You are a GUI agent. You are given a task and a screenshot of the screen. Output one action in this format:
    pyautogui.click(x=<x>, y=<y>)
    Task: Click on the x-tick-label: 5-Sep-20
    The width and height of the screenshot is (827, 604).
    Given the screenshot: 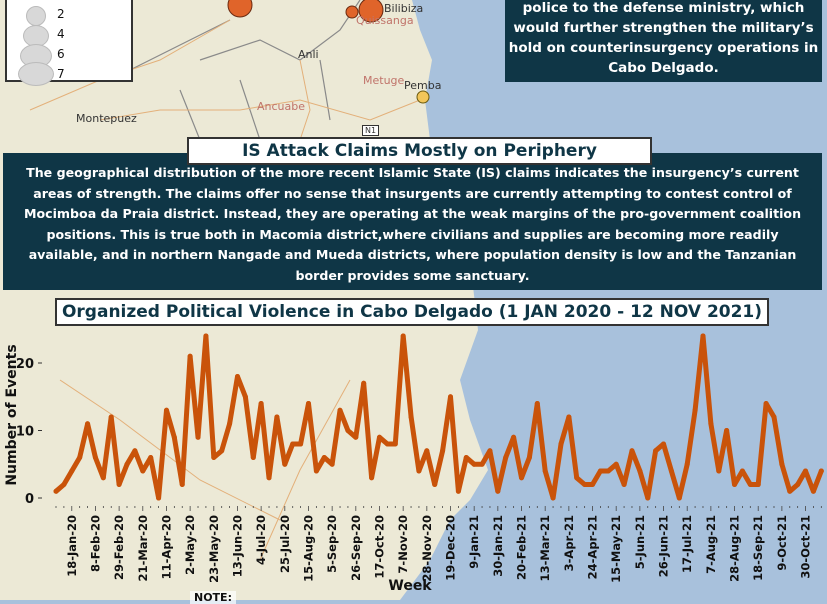 What is the action you would take?
    pyautogui.click(x=332, y=544)
    